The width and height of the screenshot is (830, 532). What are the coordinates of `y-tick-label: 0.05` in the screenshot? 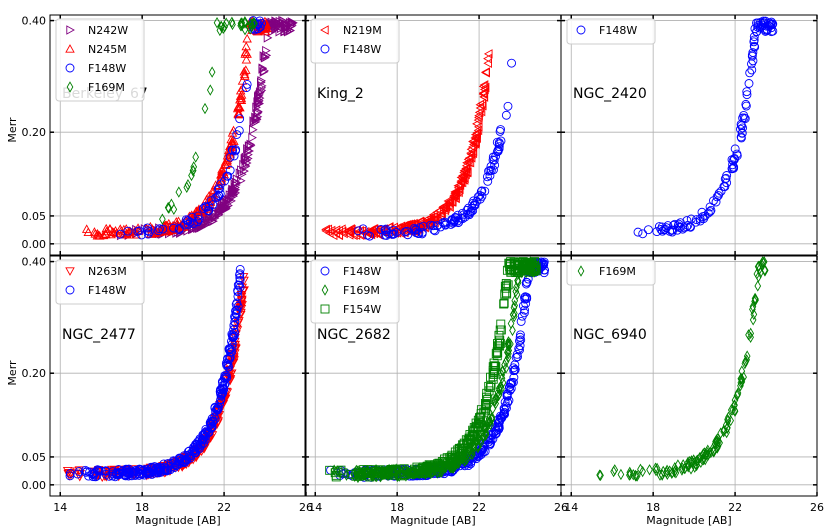 It's located at (34, 457).